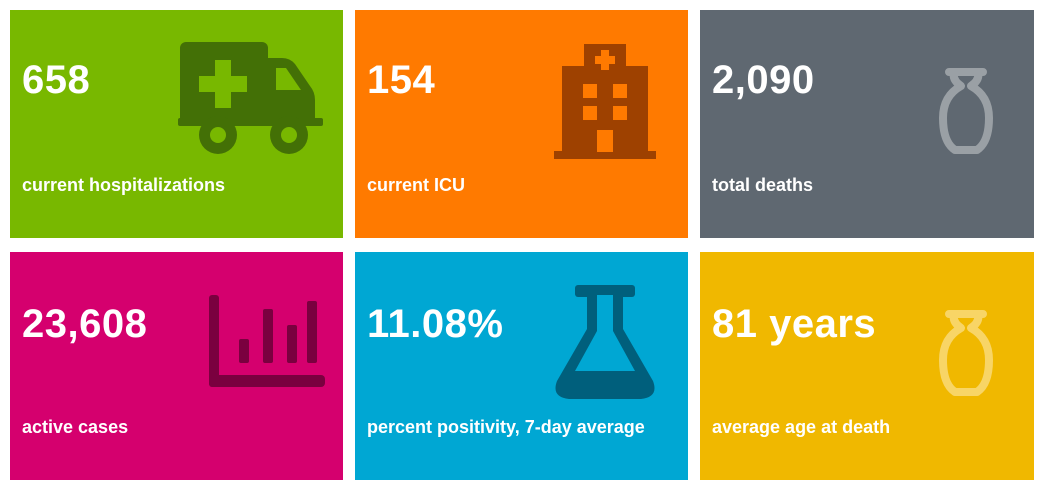  Describe the element at coordinates (521, 124) in the screenshot. I see `stat-tile-icu: 154 current ICU` at that location.